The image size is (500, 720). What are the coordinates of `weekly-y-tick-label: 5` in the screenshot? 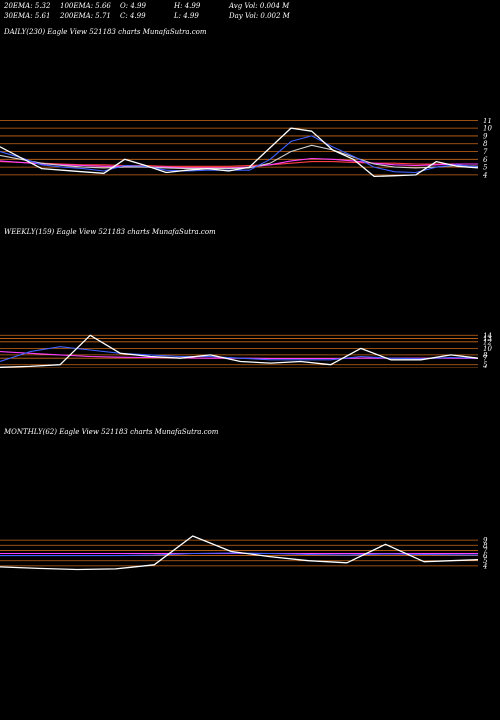 It's located at (485, 364).